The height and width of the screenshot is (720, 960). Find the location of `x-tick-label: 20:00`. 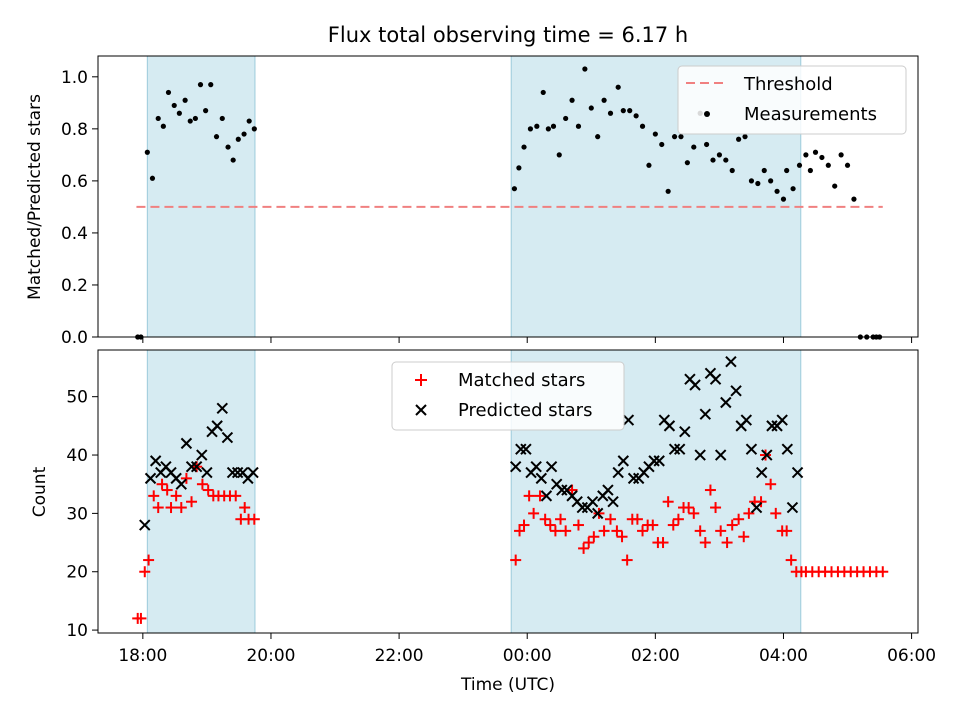

x-tick-label: 20:00 is located at coordinates (270, 656).